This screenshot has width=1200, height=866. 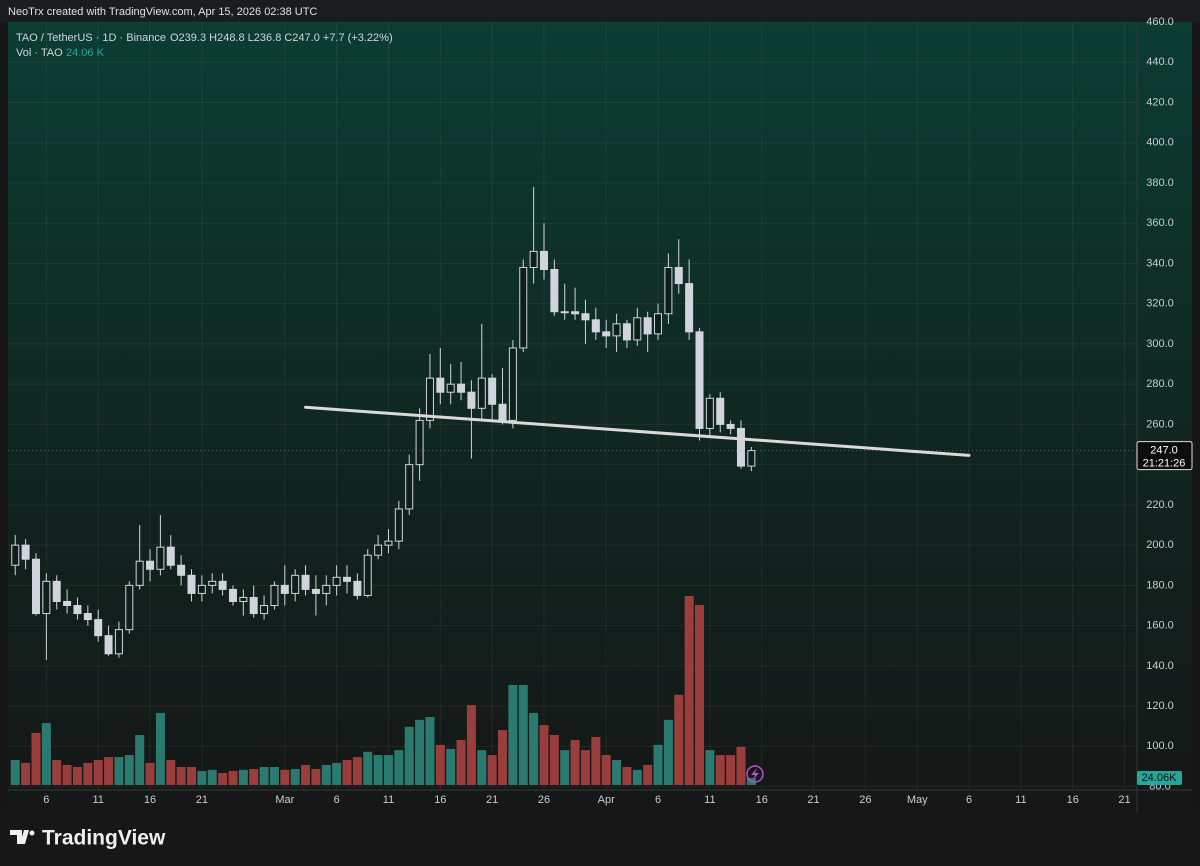 I want to click on symbol: TAO / TetherUS · 1D · Binance, so click(x=91, y=38).